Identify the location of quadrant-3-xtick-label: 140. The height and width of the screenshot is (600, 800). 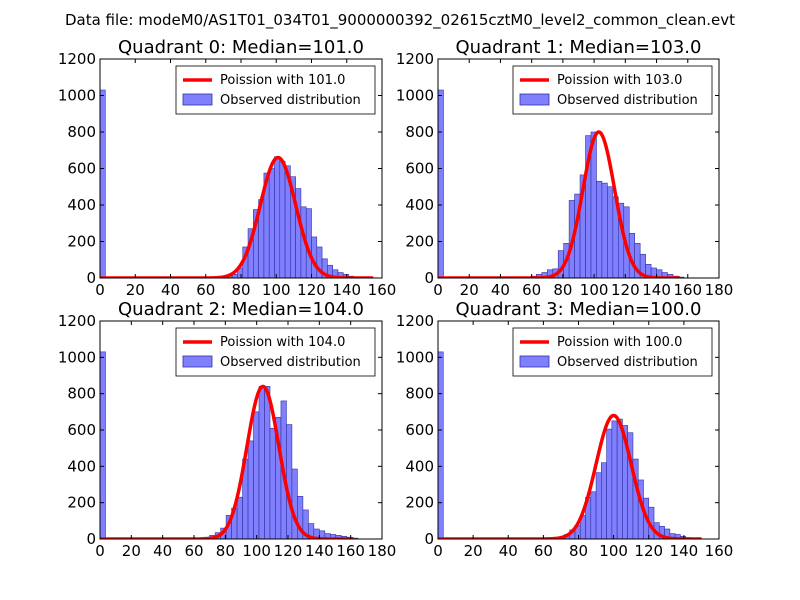
(684, 551).